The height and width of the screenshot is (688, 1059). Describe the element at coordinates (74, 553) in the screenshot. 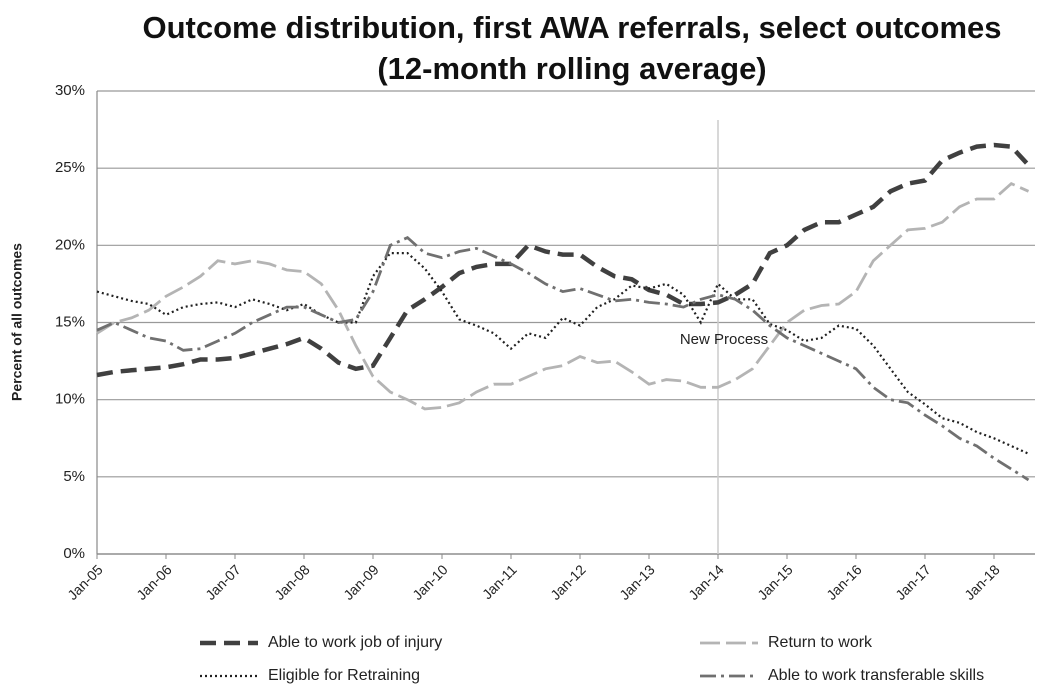

I see `y-tick-label: 0%` at that location.